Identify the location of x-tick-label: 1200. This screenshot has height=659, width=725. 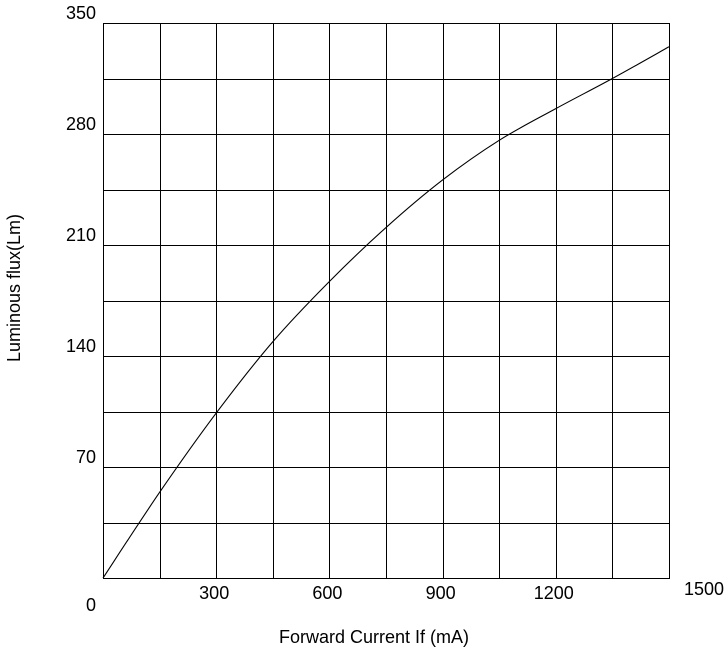
(554, 593).